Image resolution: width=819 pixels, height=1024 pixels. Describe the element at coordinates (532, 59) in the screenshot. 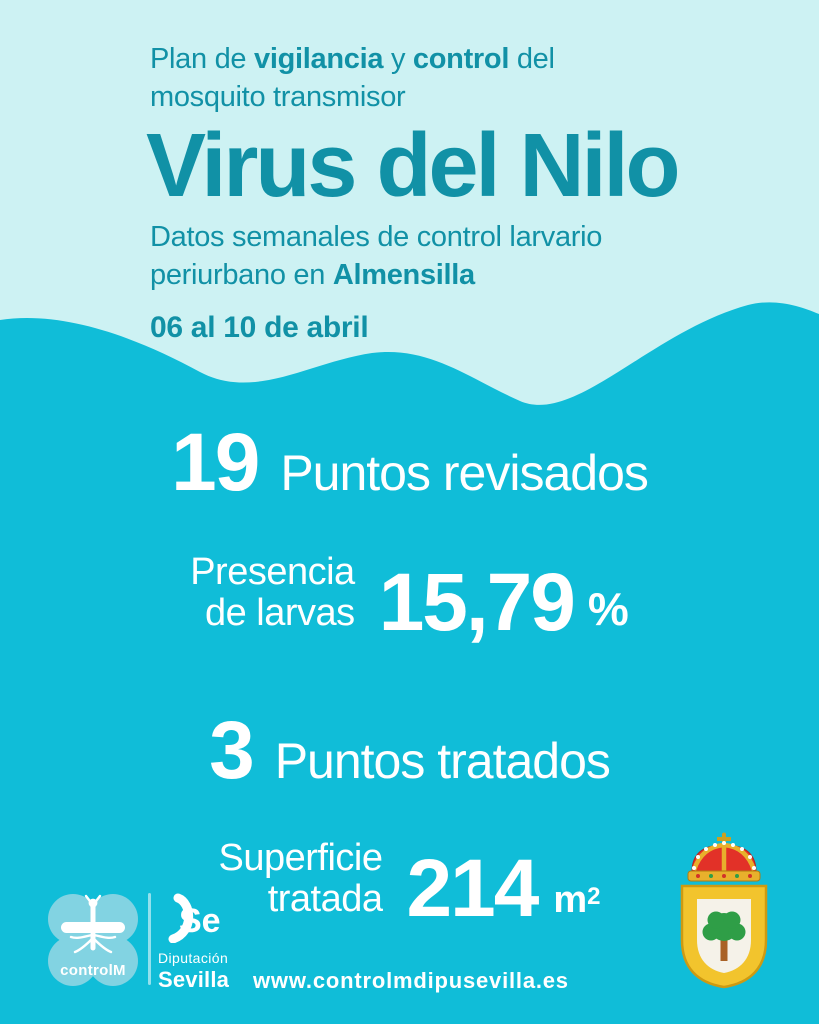

I see `kicker-post: del` at that location.